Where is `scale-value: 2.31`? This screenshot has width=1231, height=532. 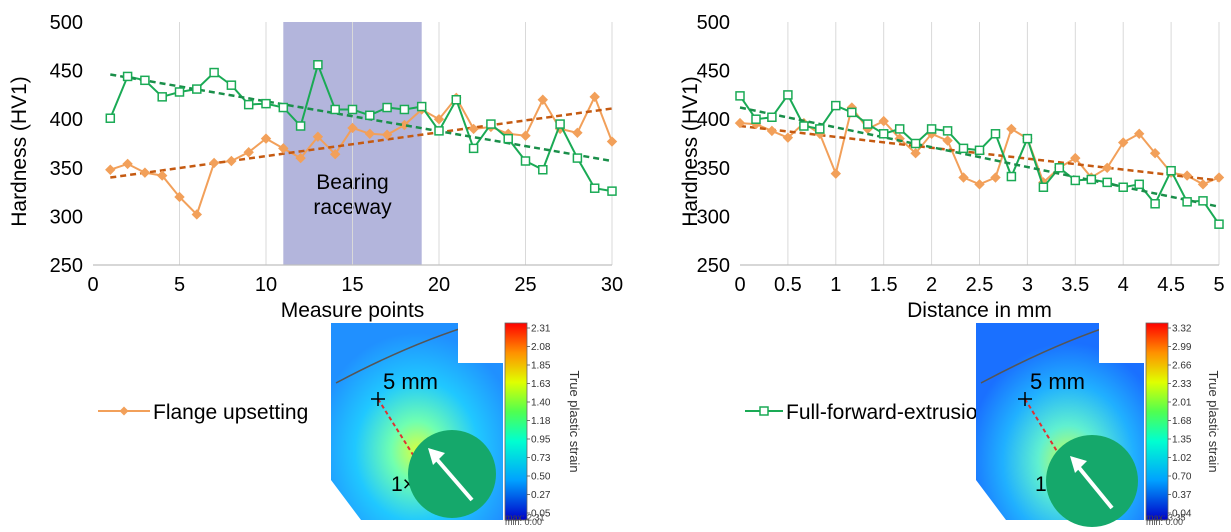 scale-value: 2.31 is located at coordinates (541, 329).